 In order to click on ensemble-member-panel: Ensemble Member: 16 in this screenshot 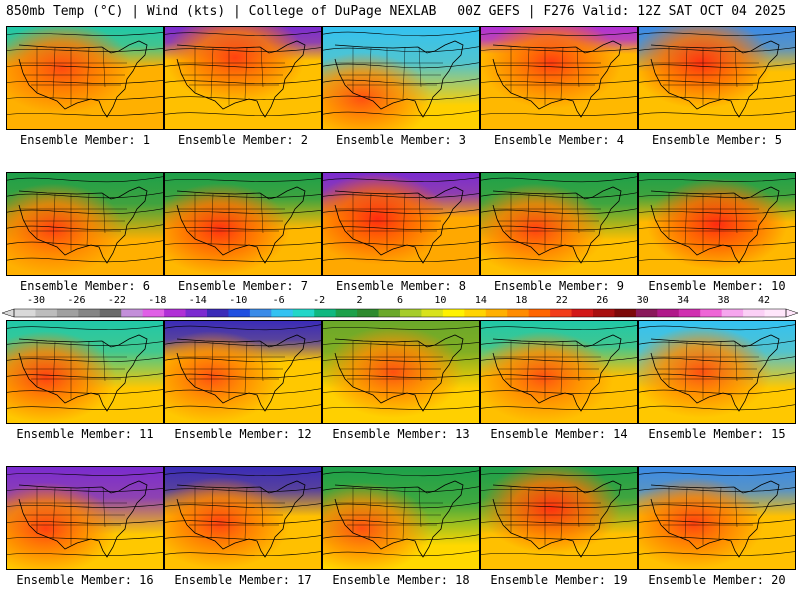, I will do `click(85, 530)`.